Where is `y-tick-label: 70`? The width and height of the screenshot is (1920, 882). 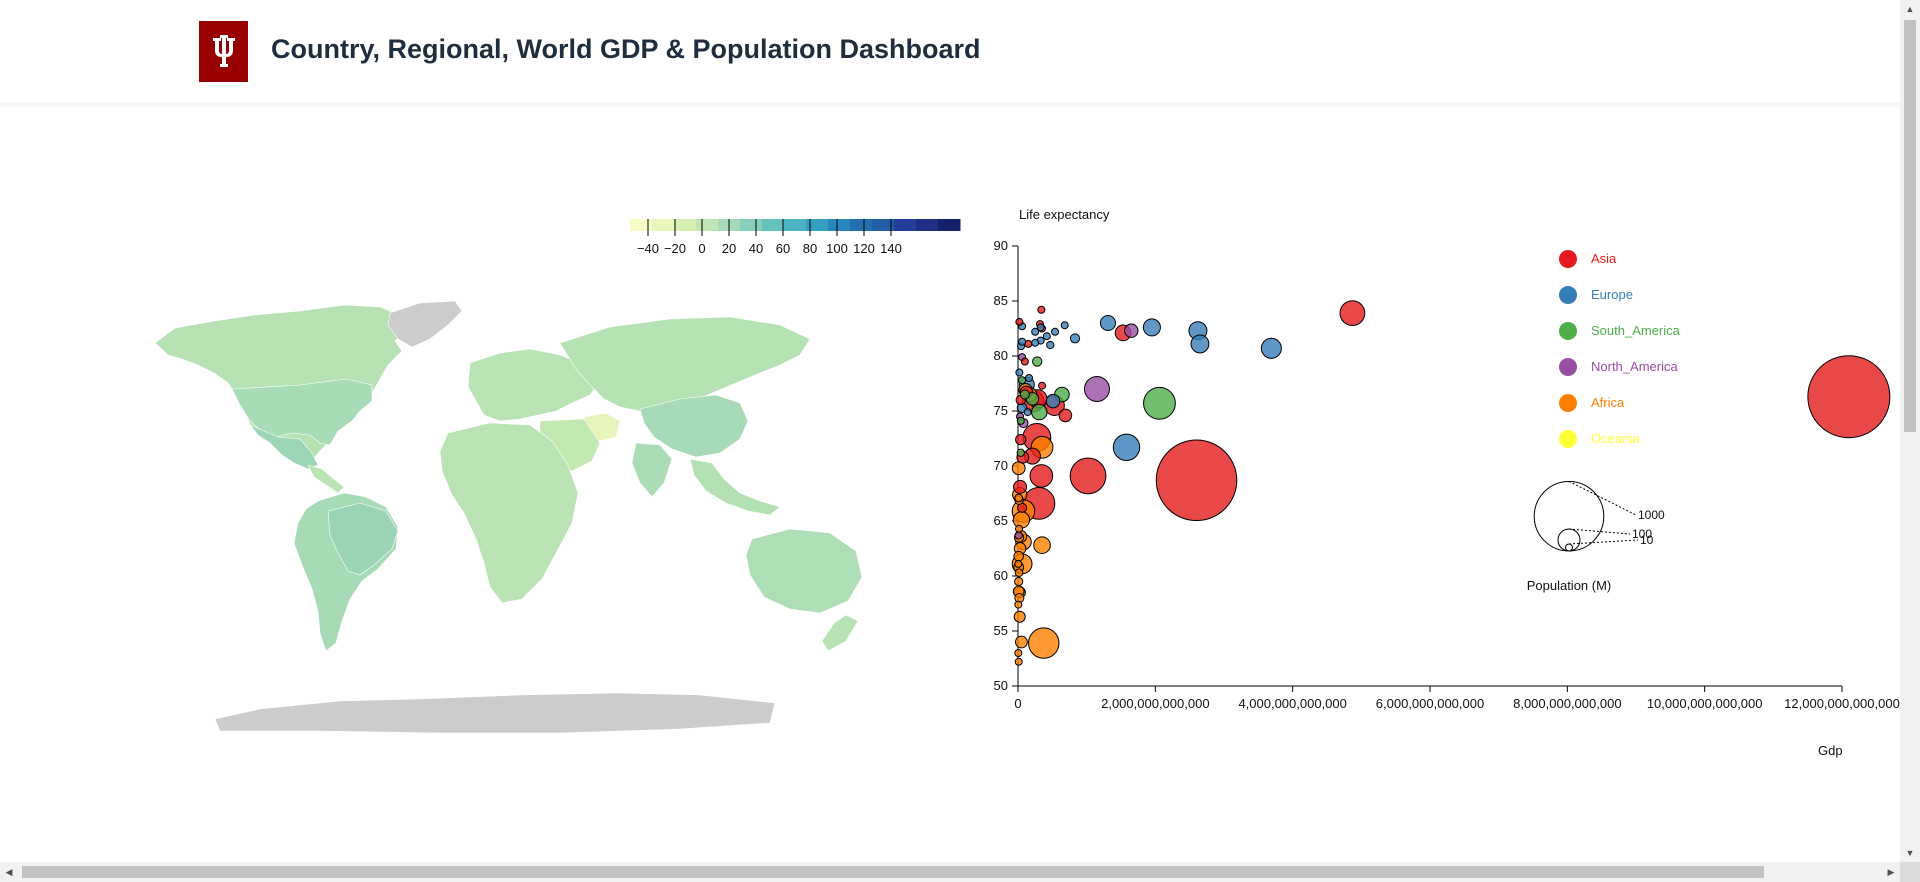 y-tick-label: 70 is located at coordinates (1001, 465).